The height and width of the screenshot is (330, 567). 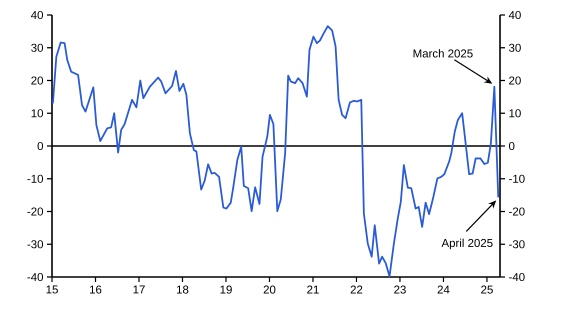 What do you see at coordinates (35, 244) in the screenshot?
I see `y-tick-label: -30` at bounding box center [35, 244].